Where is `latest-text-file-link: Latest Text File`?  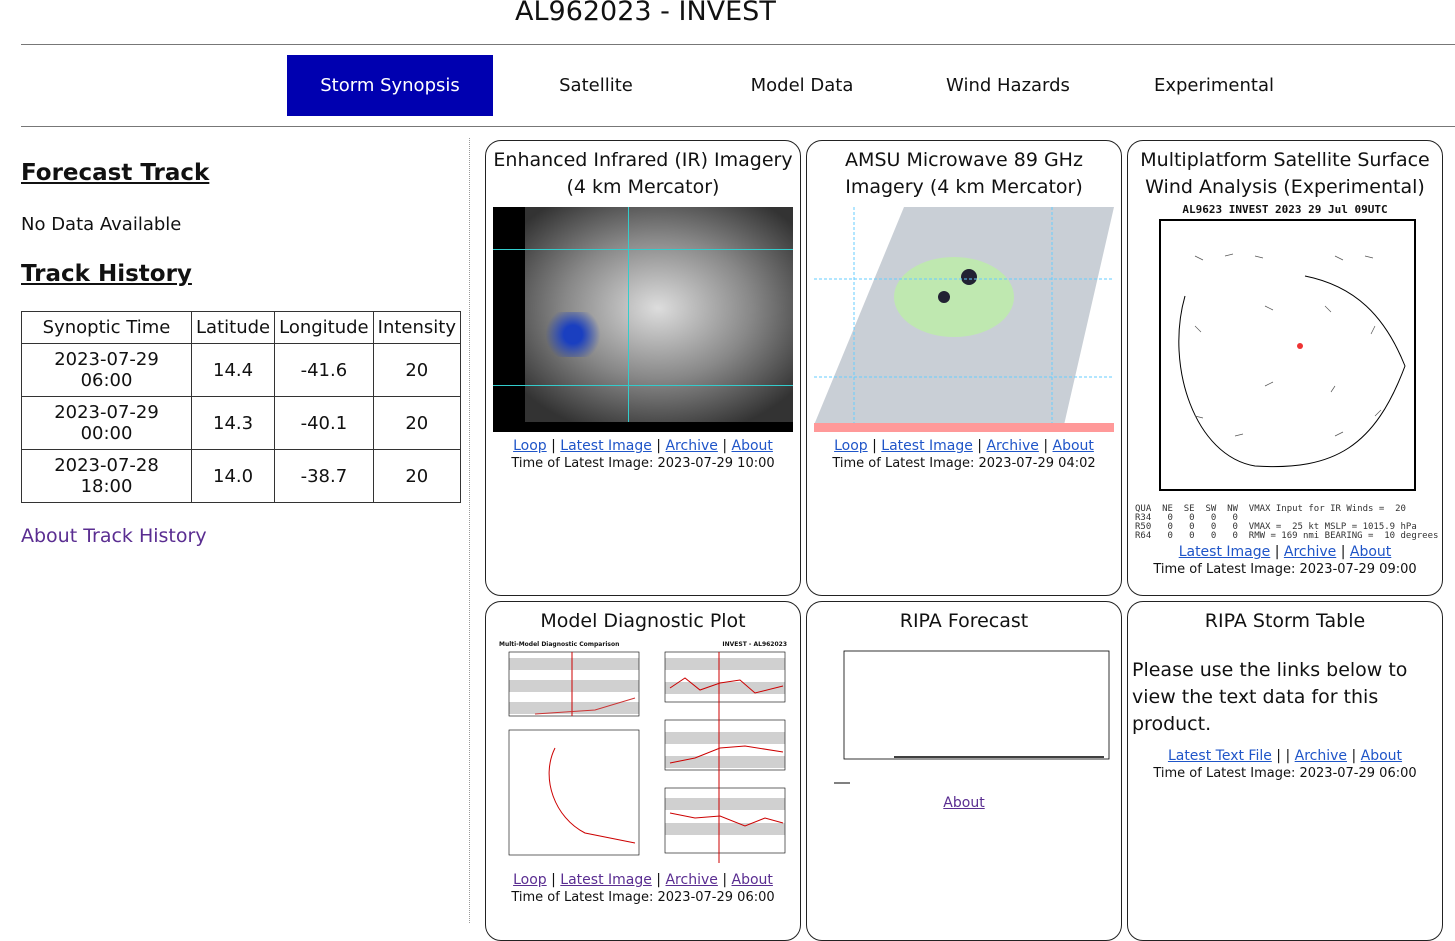 latest-text-file-link: Latest Text File is located at coordinates (1220, 756).